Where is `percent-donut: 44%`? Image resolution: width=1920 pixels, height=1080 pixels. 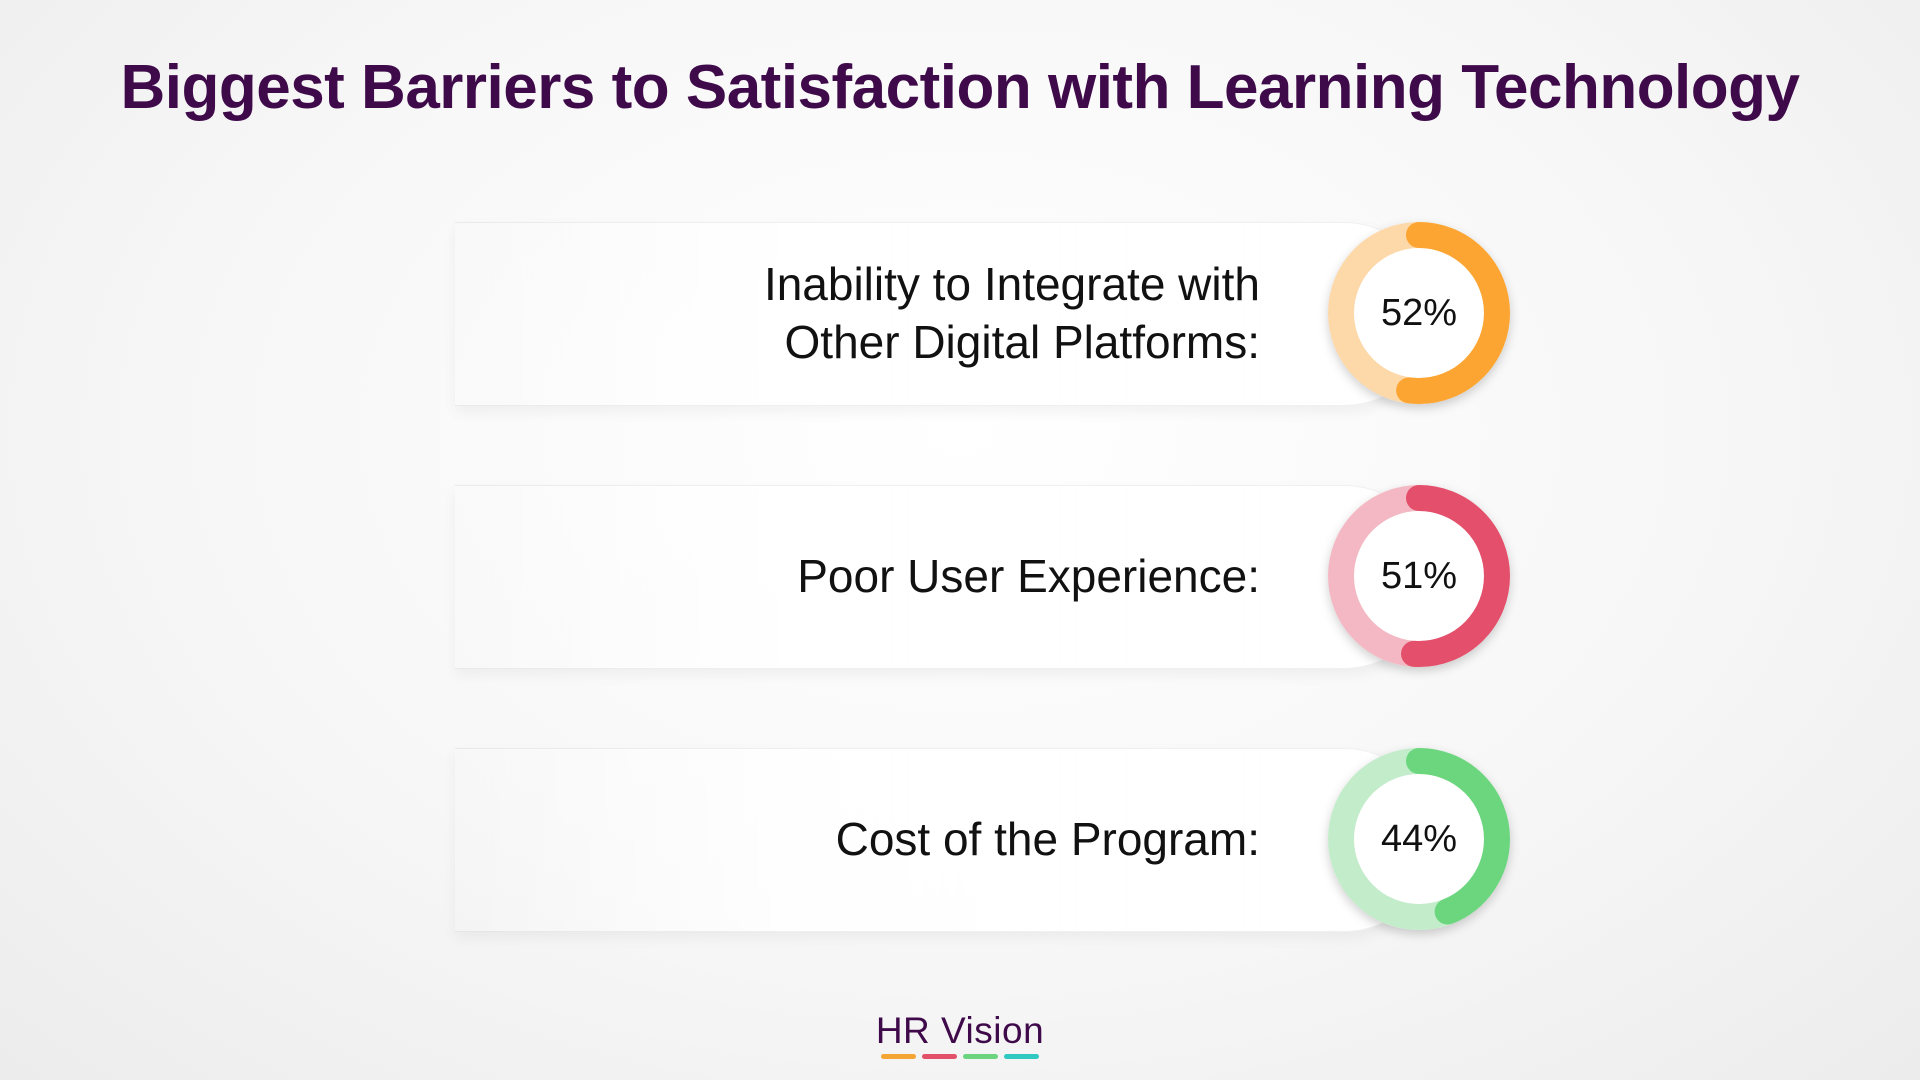
percent-donut: 44% is located at coordinates (1419, 839).